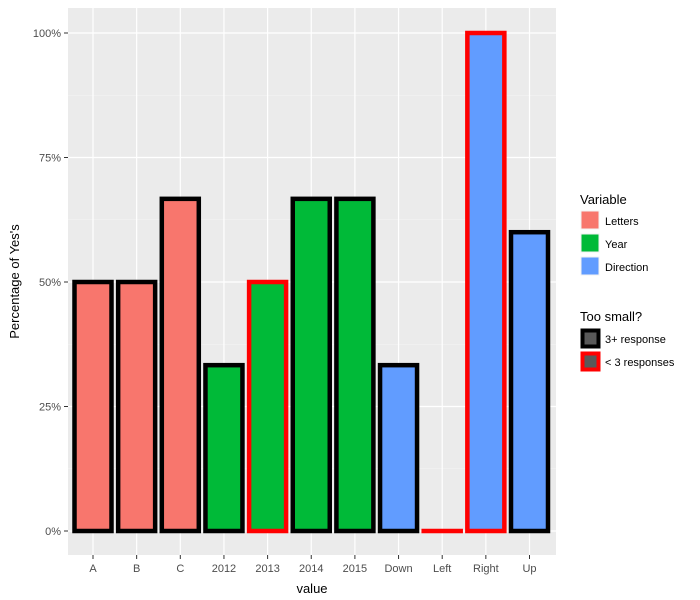 The image size is (700, 600). Describe the element at coordinates (398, 569) in the screenshot. I see `x-tick-label: Down` at that location.